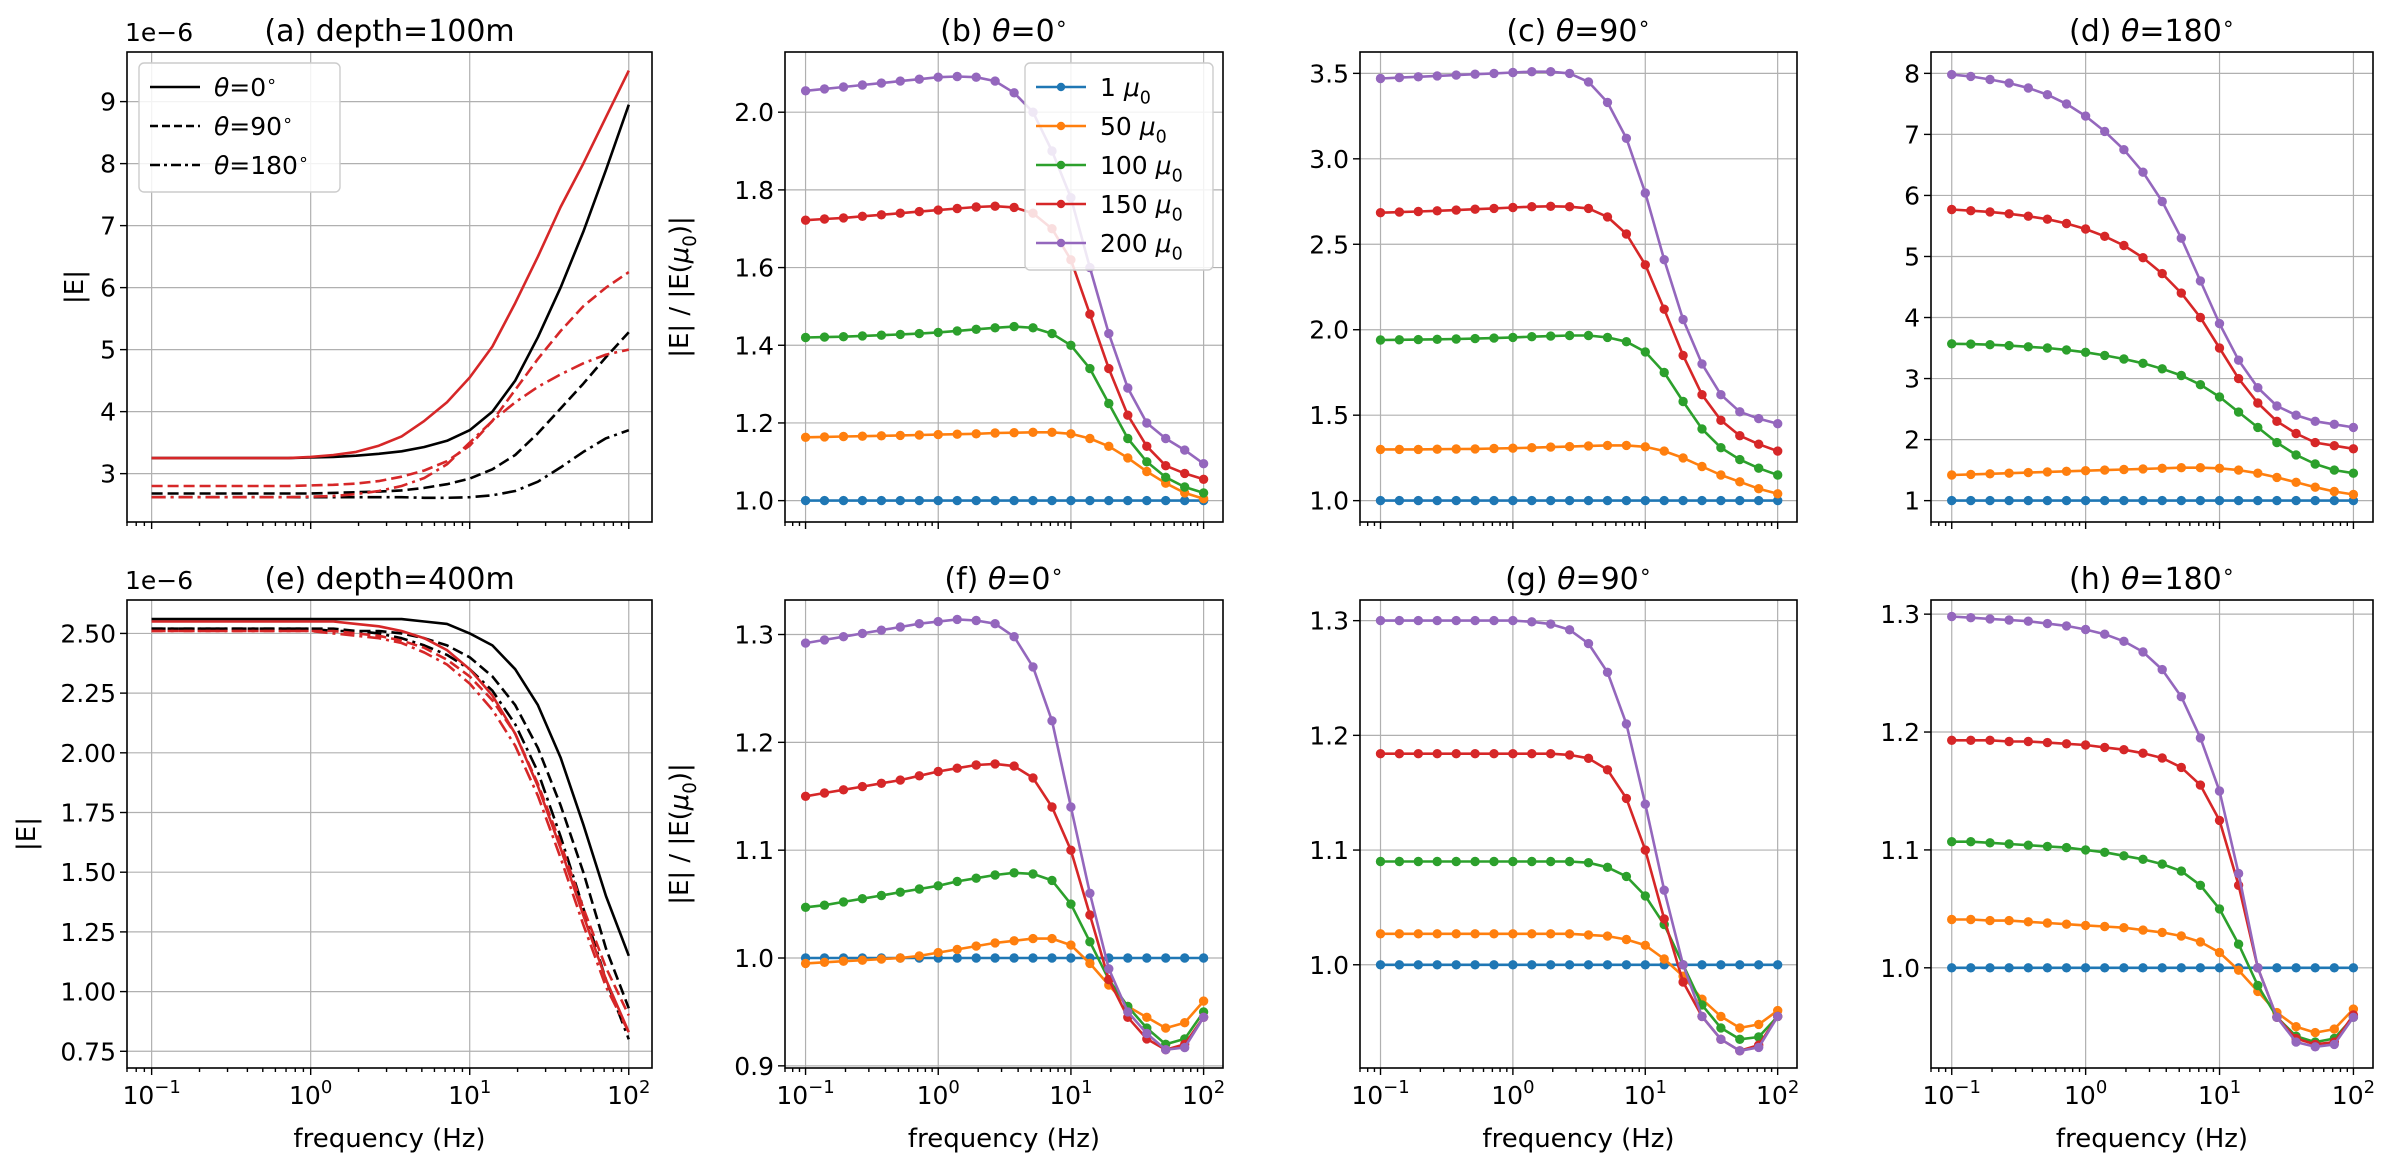  What do you see at coordinates (108, 226) in the screenshot?
I see `y-tick-label: 7` at bounding box center [108, 226].